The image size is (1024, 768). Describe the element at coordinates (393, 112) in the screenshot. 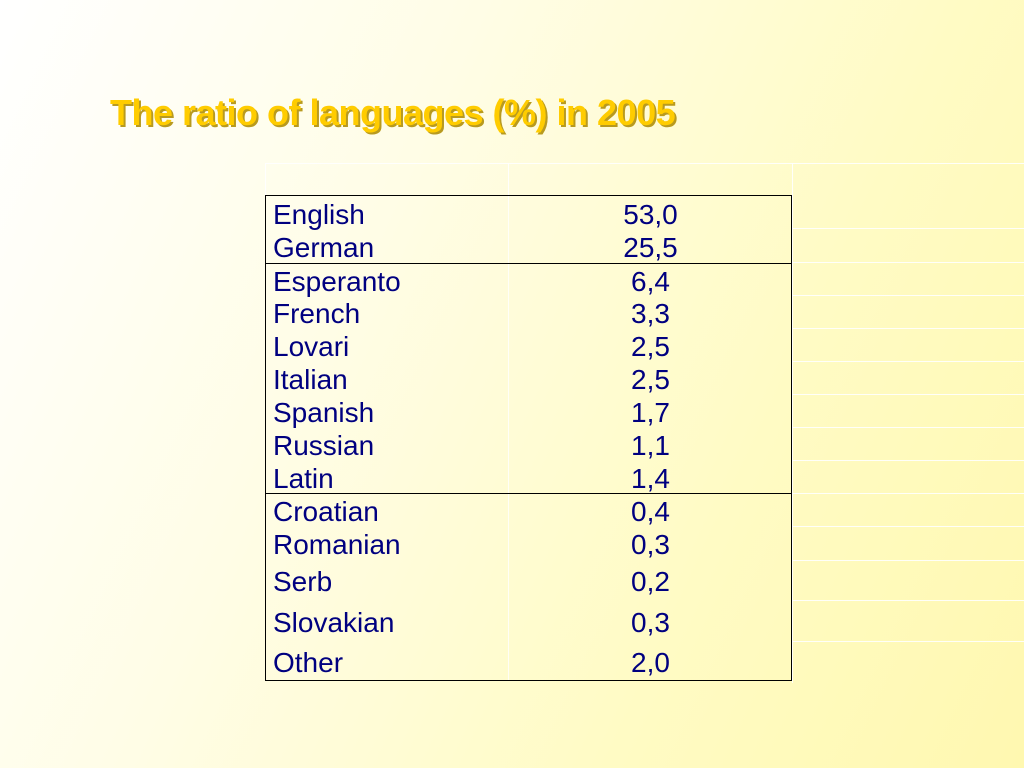

I see `slide-title: The ratio of languages (%) in 2005` at that location.